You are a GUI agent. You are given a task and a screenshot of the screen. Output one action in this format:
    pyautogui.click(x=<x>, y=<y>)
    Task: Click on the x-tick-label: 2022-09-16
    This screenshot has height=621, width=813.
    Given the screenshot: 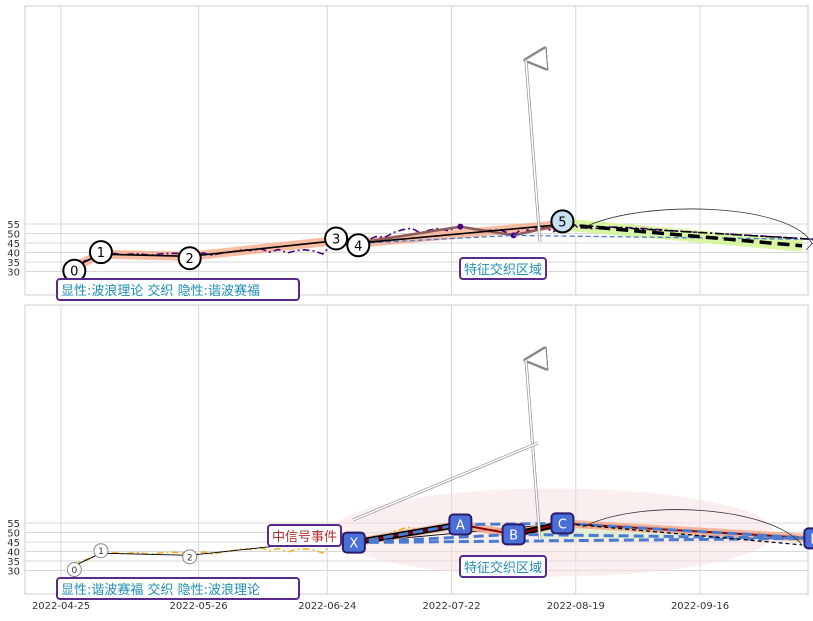 What is the action you would take?
    pyautogui.click(x=700, y=606)
    